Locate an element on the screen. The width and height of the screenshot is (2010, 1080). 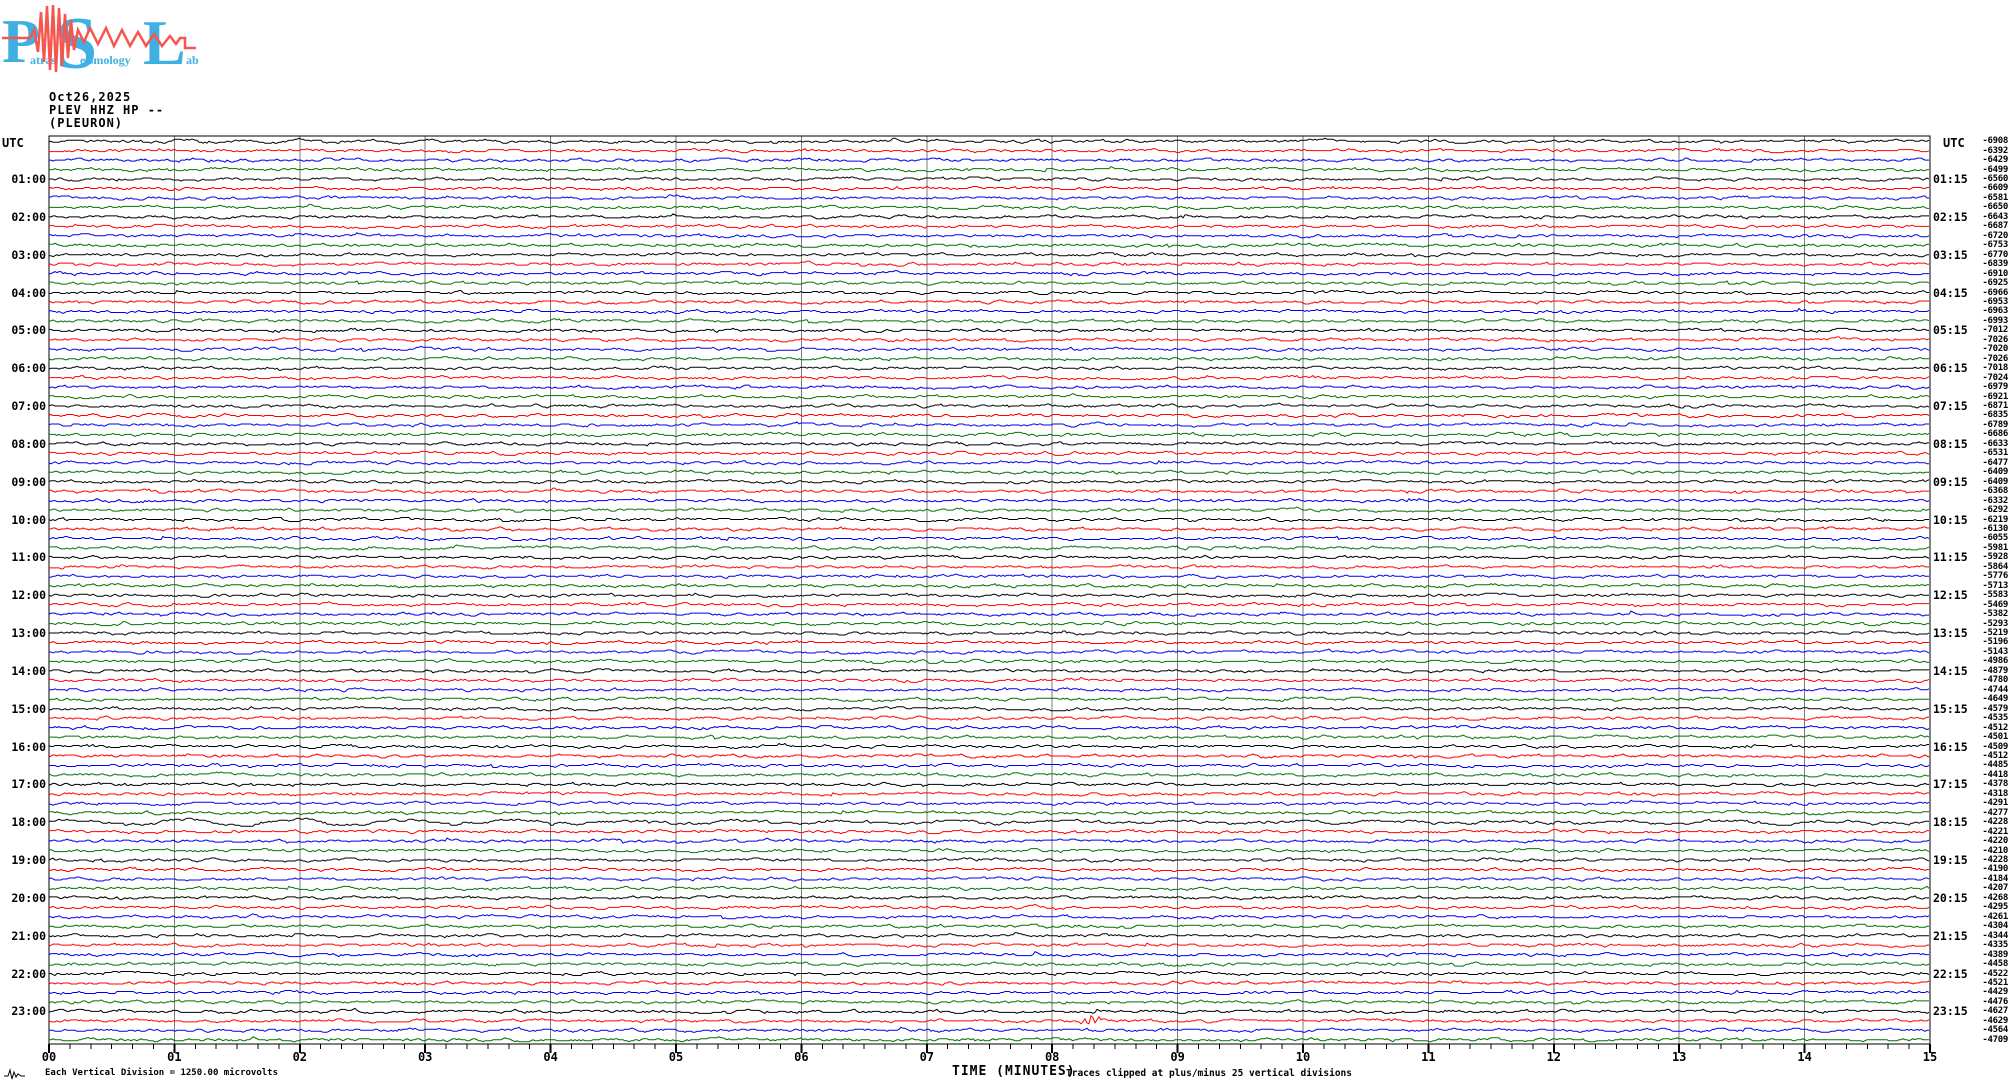
trace-offset-value: -4522 is located at coordinates (1995, 973).